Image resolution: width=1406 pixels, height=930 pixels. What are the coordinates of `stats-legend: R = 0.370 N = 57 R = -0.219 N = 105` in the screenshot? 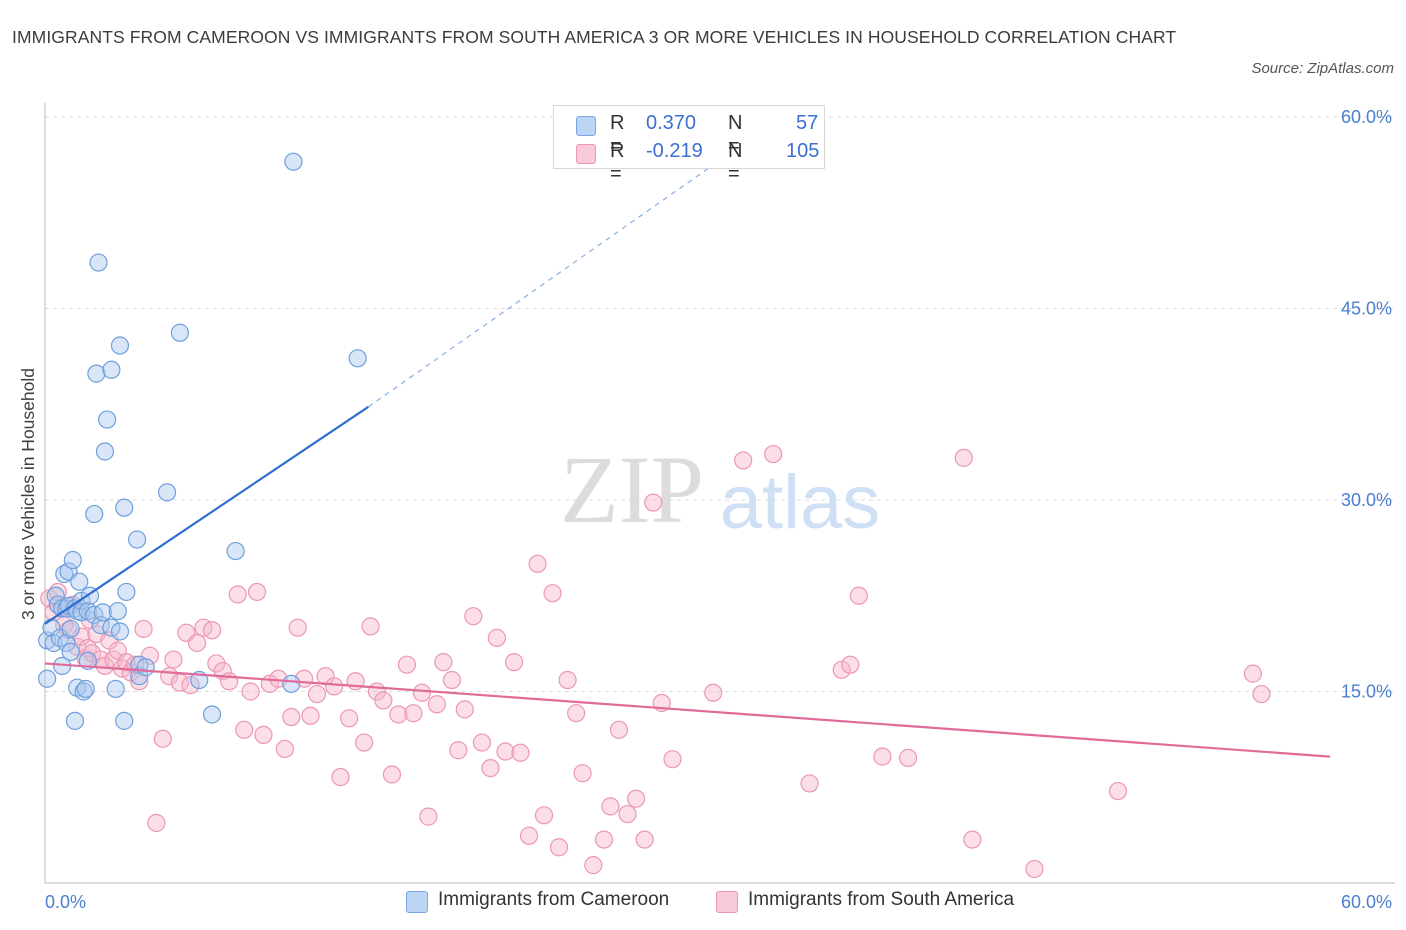 It's located at (689, 145).